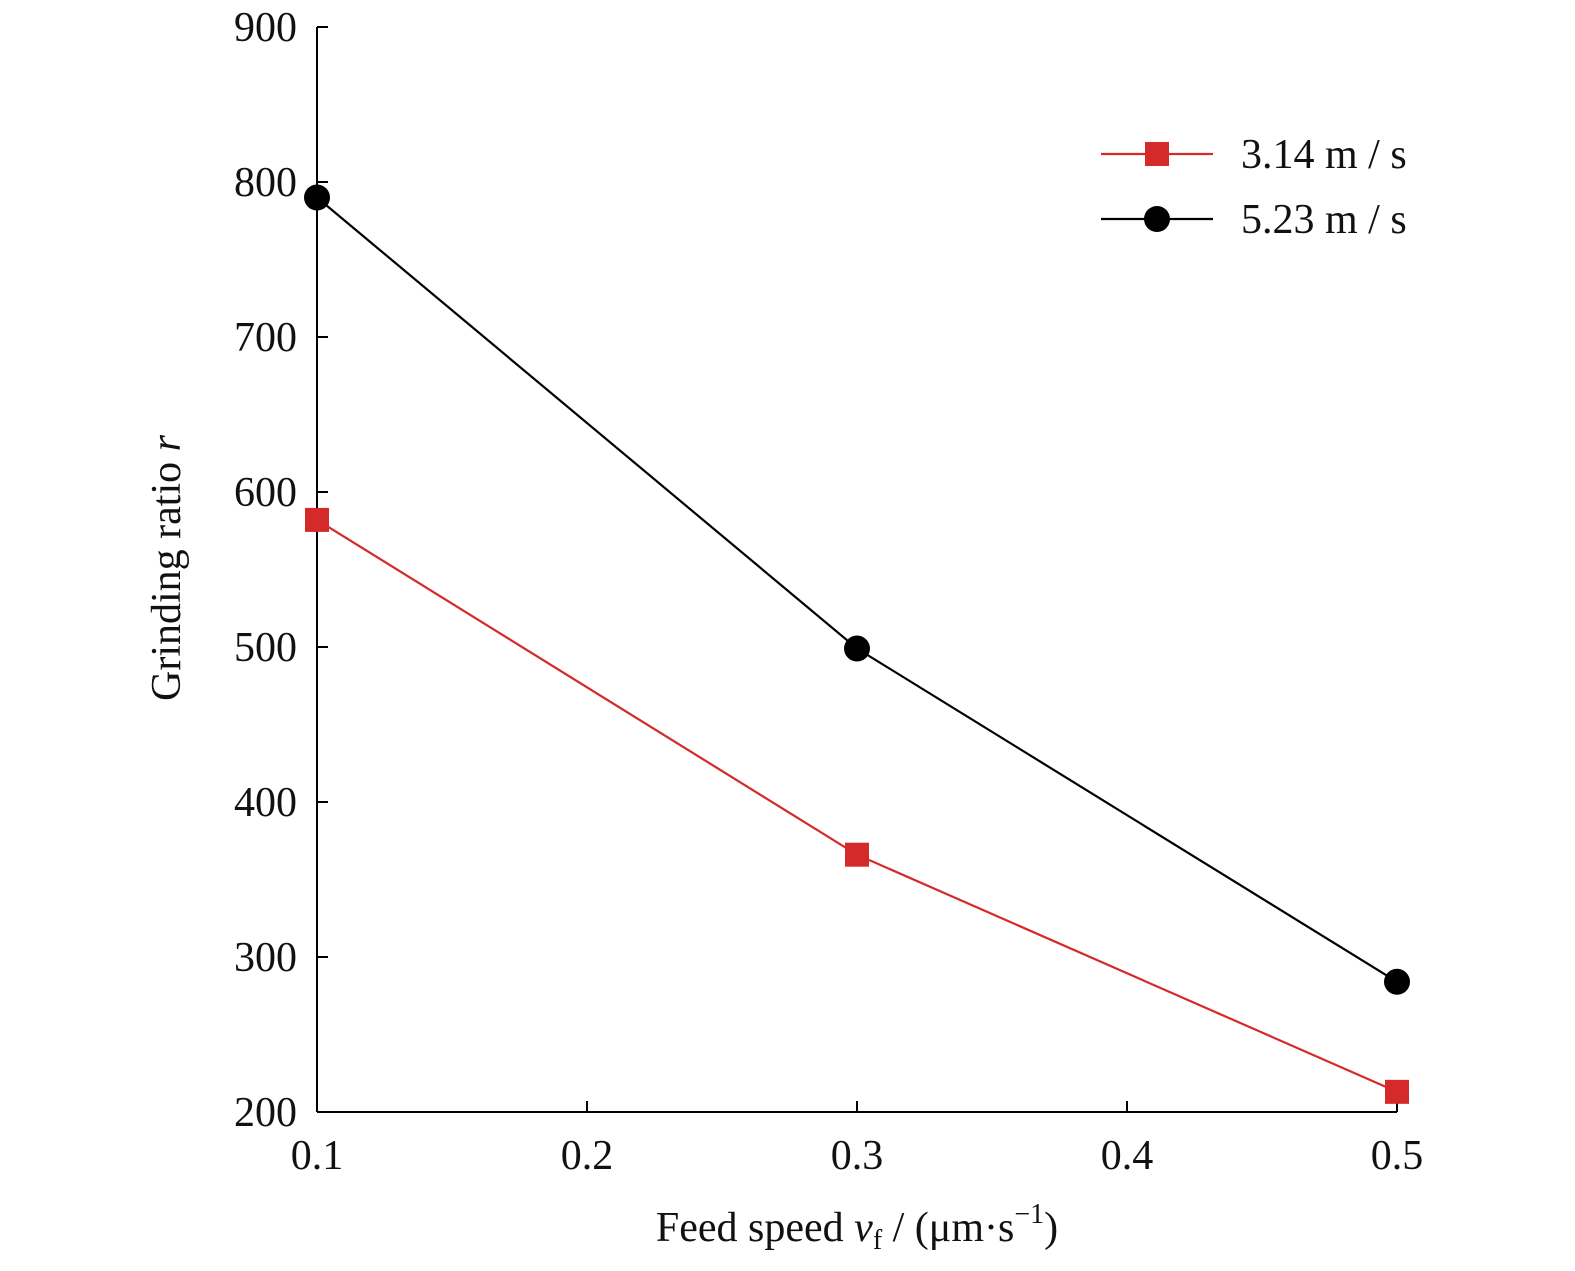  Describe the element at coordinates (1127, 1156) in the screenshot. I see `x-tick-label-0-4: 0.4` at that location.